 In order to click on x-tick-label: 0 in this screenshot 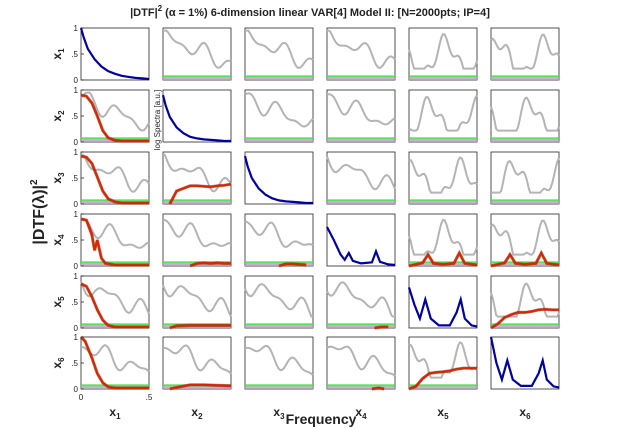, I will do `click(81, 397)`.